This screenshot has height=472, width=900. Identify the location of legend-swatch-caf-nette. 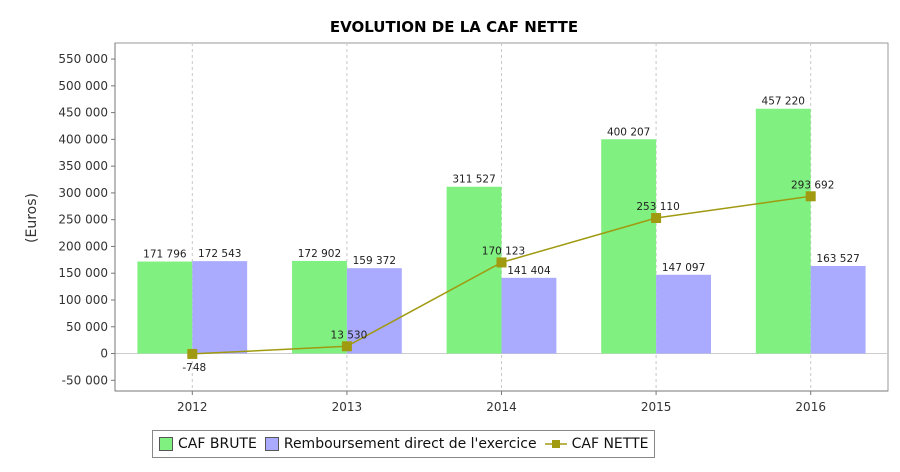
(555, 444).